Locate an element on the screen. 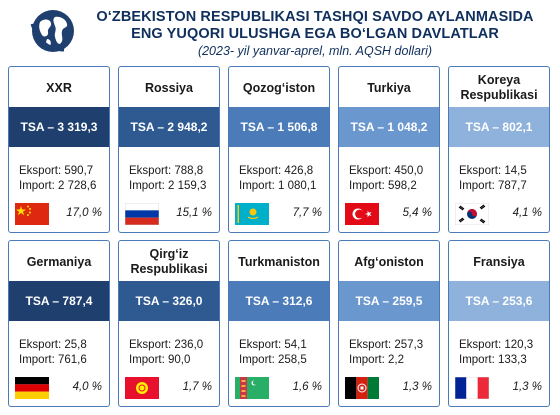  flag-china-icon is located at coordinates (32, 214).